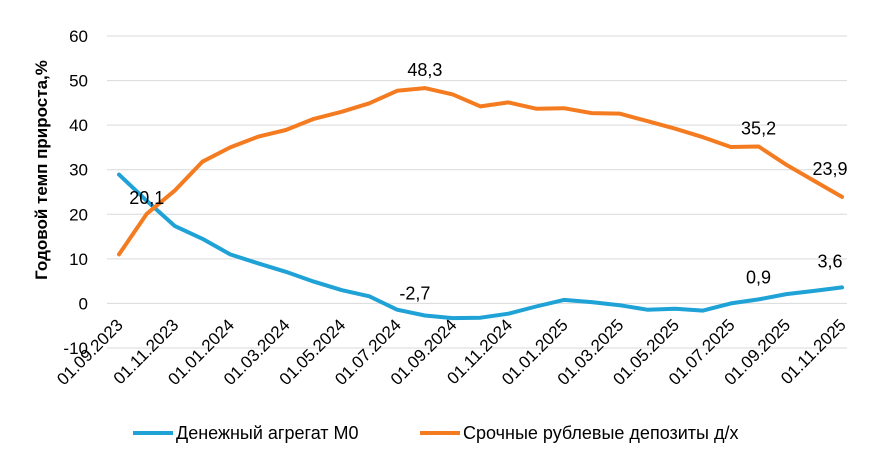  Describe the element at coordinates (78, 125) in the screenshot. I see `y-tick-label: 40` at that location.